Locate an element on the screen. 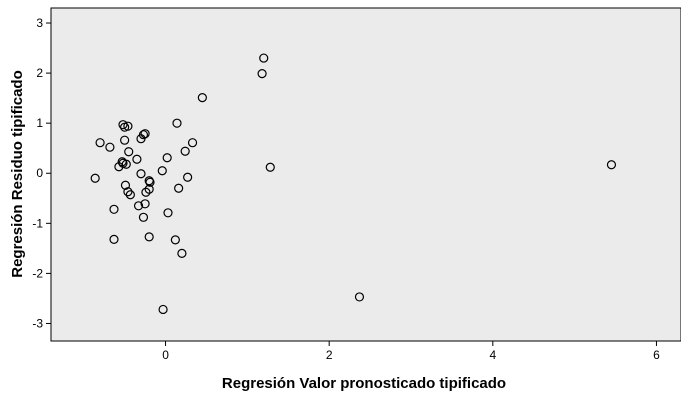 Image resolution: width=681 pixels, height=393 pixels. x-tick-label: 6 is located at coordinates (656, 355).